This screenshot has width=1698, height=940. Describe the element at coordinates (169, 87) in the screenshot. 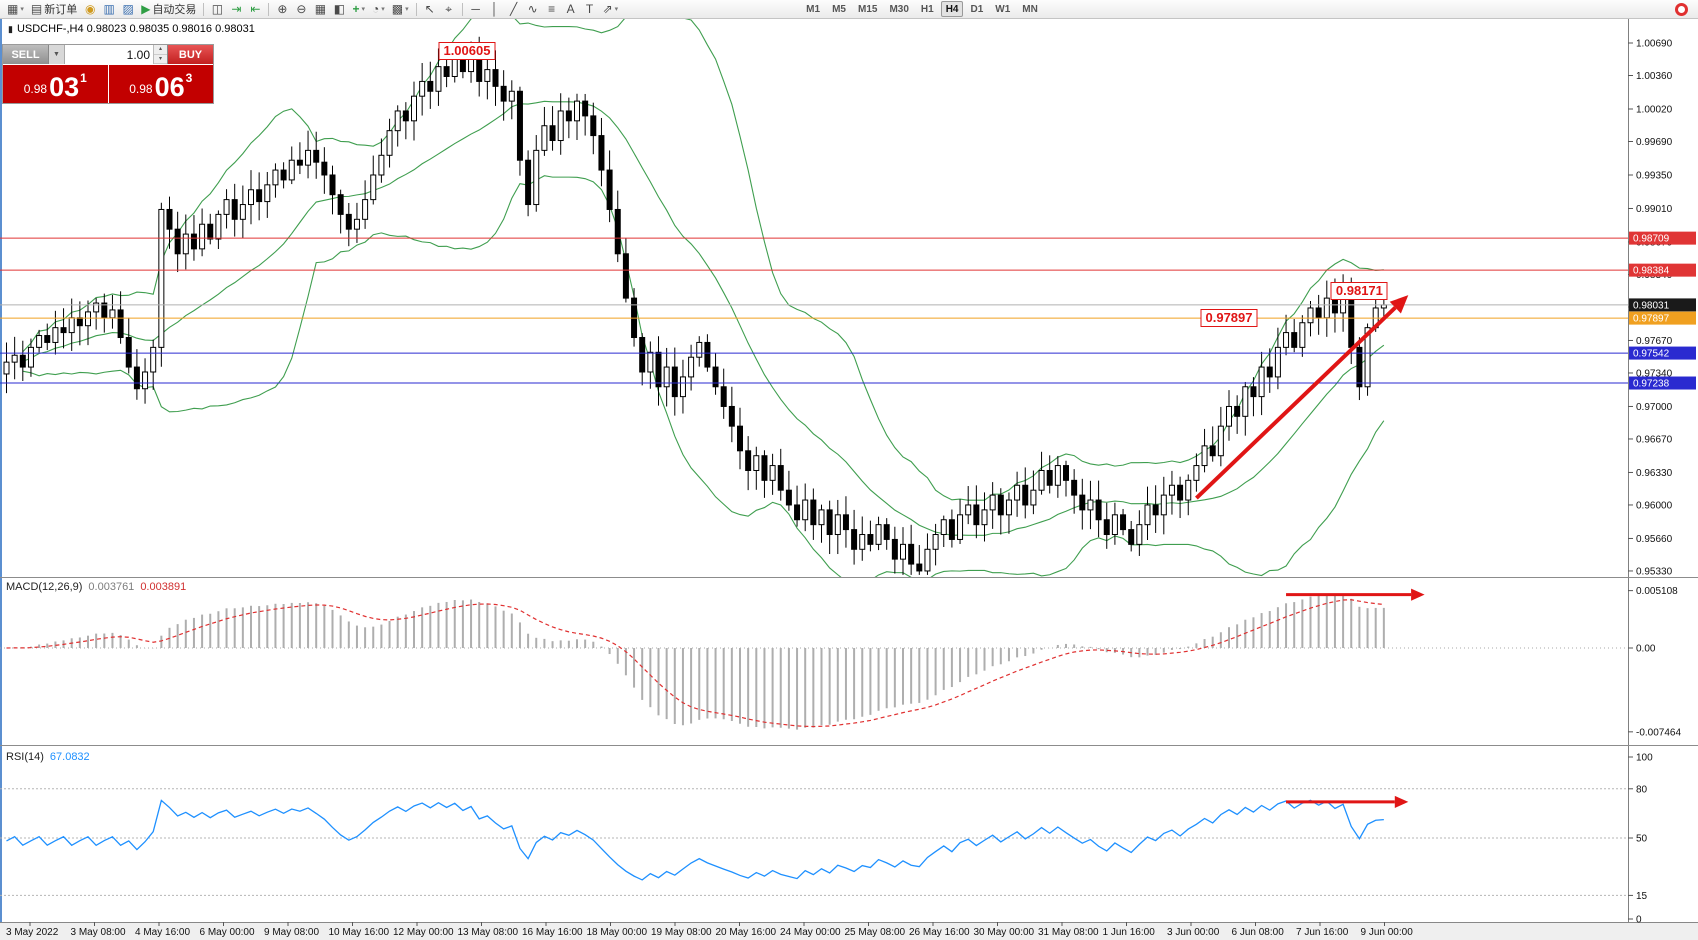

I see `buy-price-big: 06` at that location.